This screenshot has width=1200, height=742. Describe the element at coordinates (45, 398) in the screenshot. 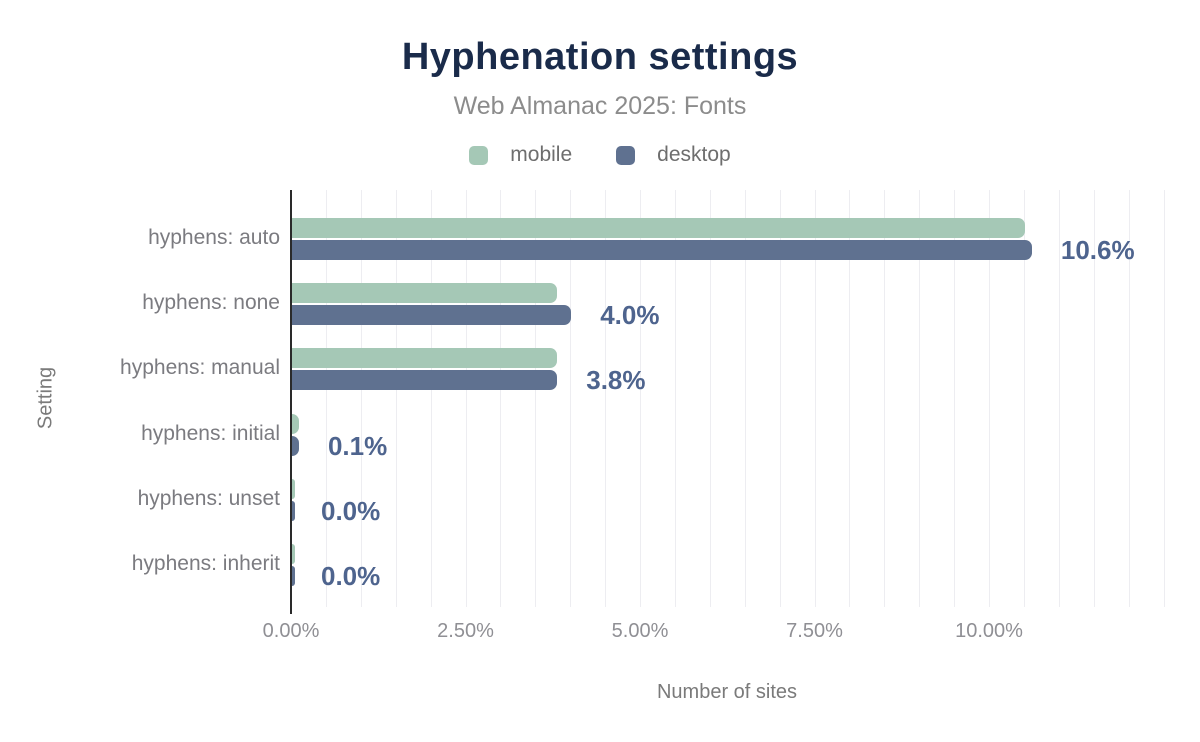

I see `y-axis-title: Setting` at that location.